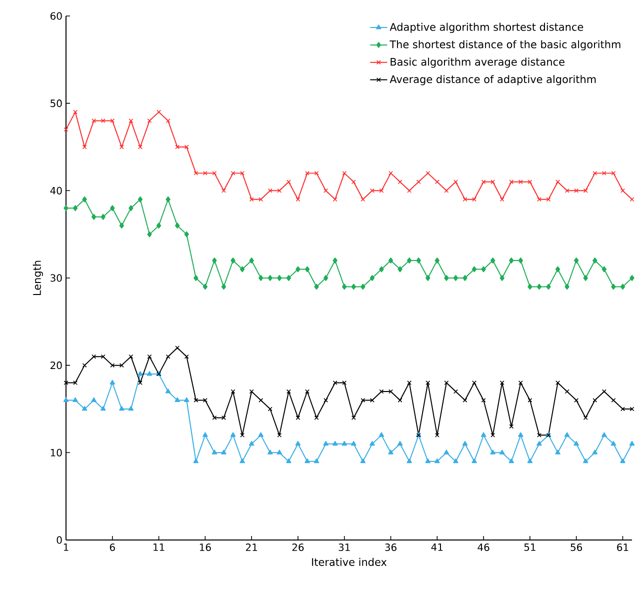  I want to click on y-tick-label: 50, so click(56, 104).